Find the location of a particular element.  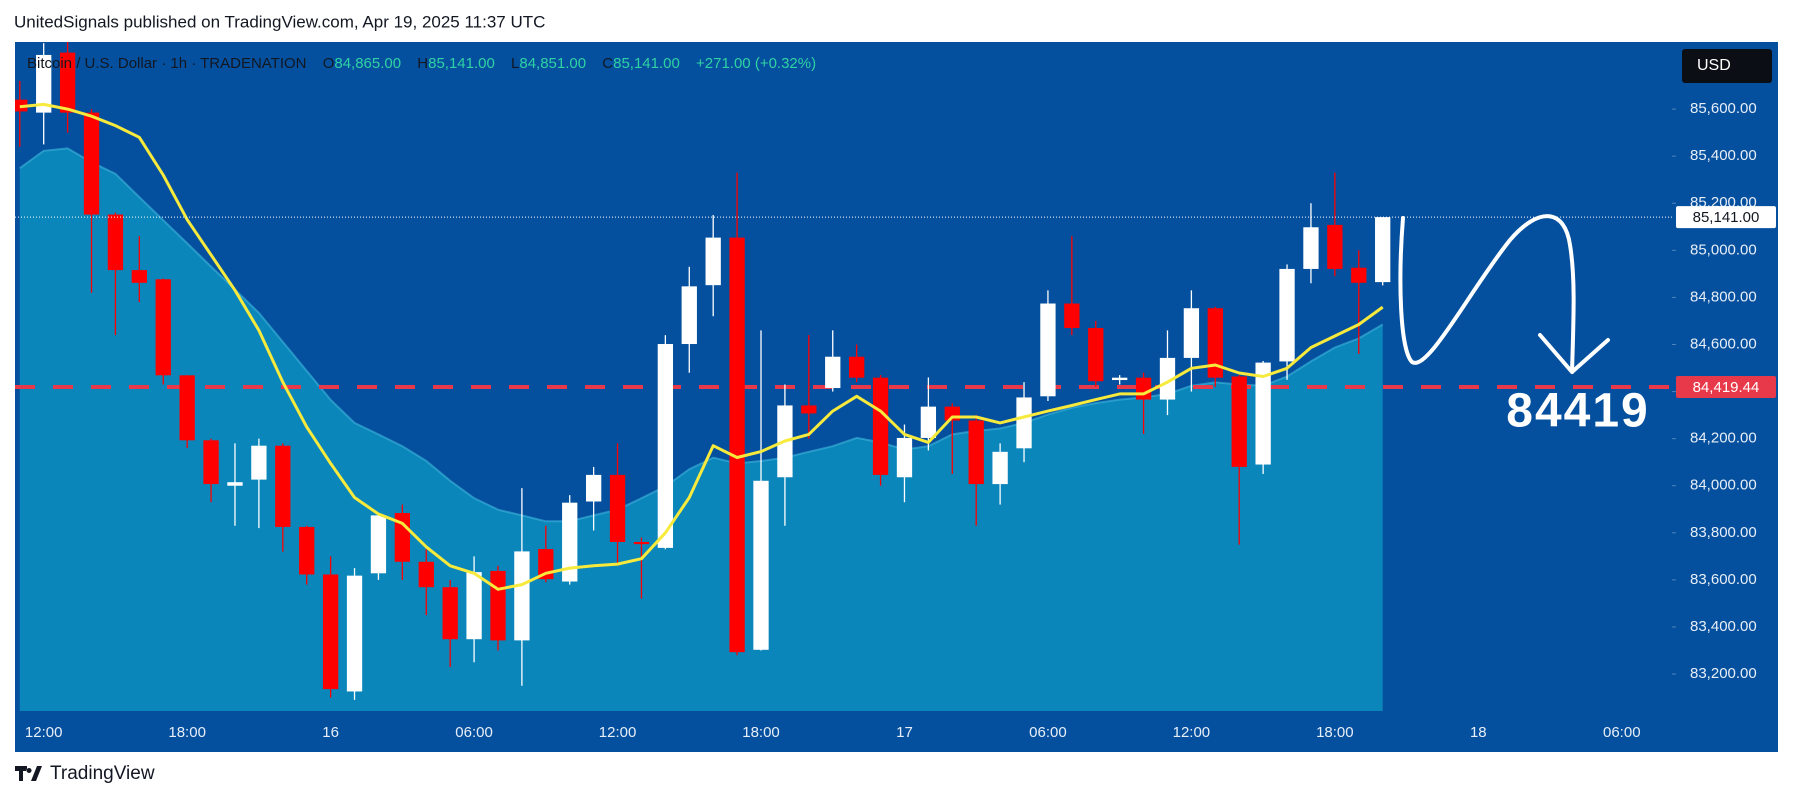

legend-change: +271.00 (+0.32%) is located at coordinates (756, 63).